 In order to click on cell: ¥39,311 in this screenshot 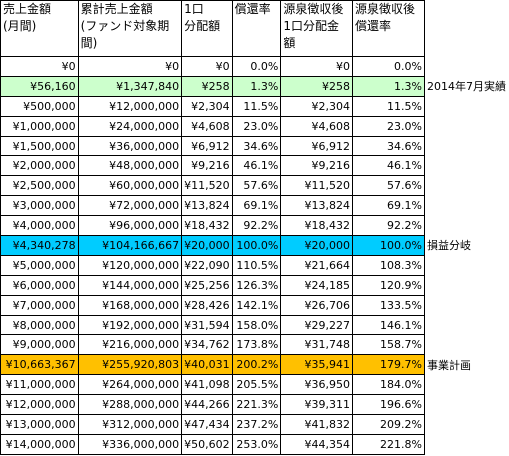, I will do `click(316, 405)`.